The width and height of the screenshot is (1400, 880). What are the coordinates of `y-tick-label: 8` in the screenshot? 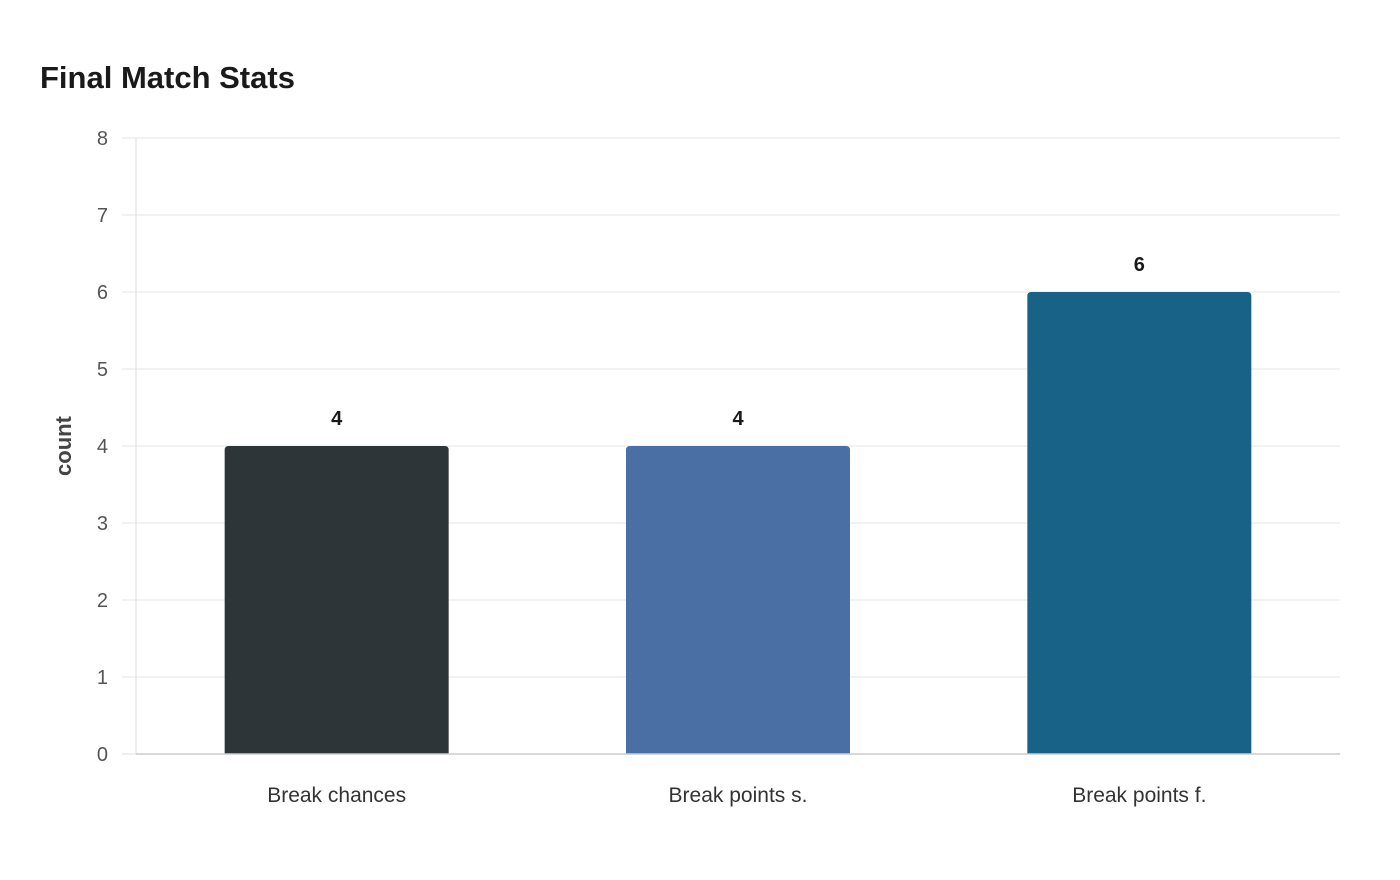 It's located at (102, 139).